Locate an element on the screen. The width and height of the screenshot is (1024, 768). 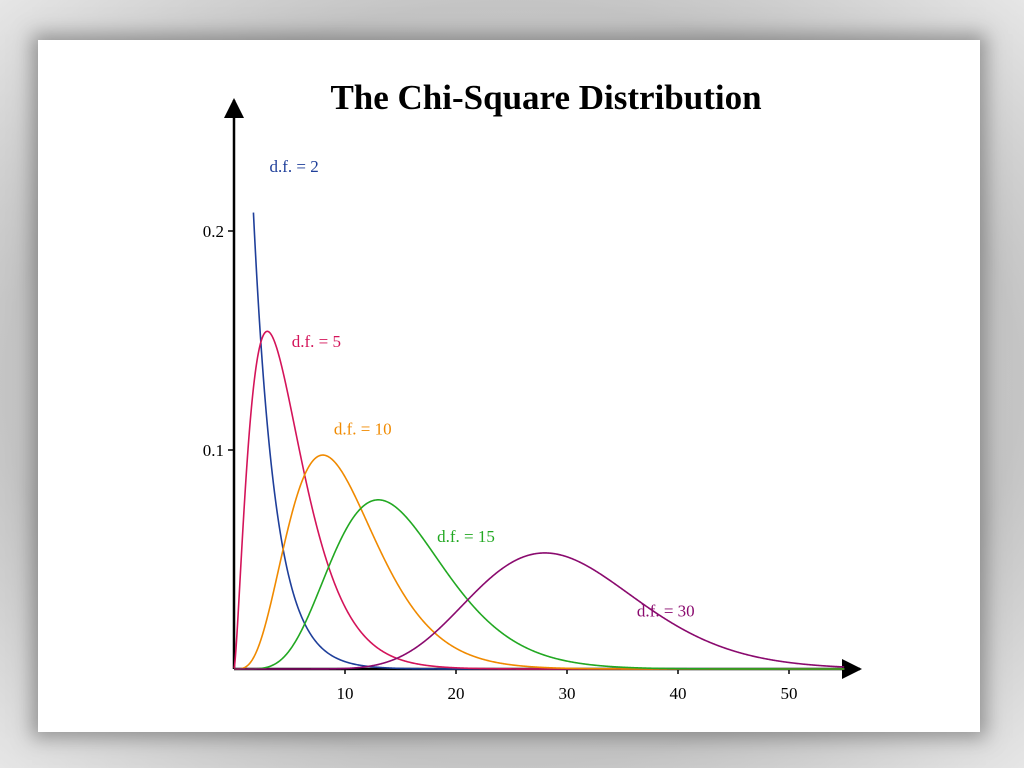
series-label-df-10: d.f. = 10 is located at coordinates (363, 429).